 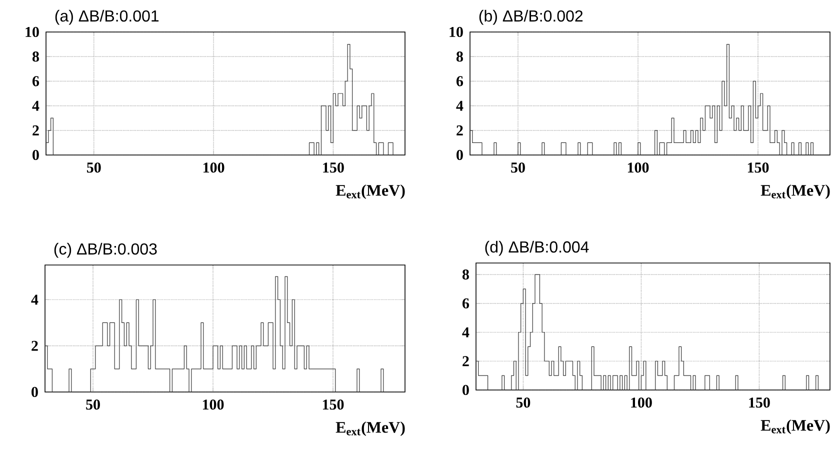 What do you see at coordinates (531, 17) in the screenshot?
I see `chart-title: (b) ΔB/B:0.002` at bounding box center [531, 17].